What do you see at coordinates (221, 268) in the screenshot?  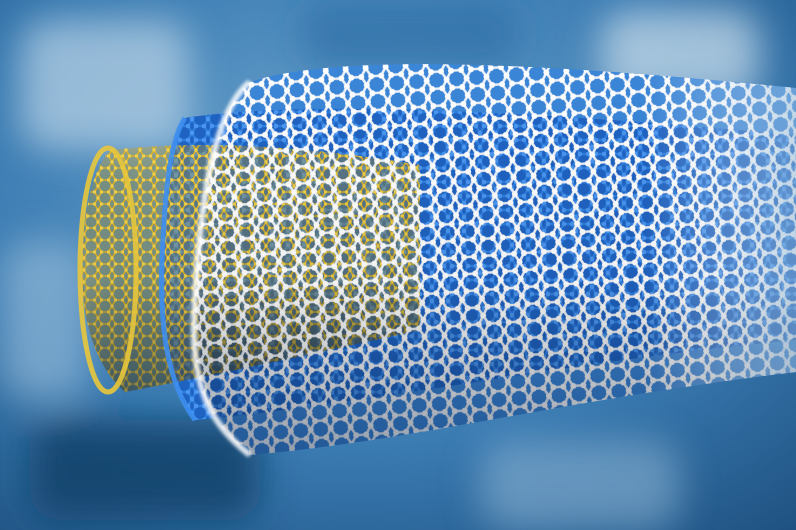 I see `outer-wall-rim` at bounding box center [221, 268].